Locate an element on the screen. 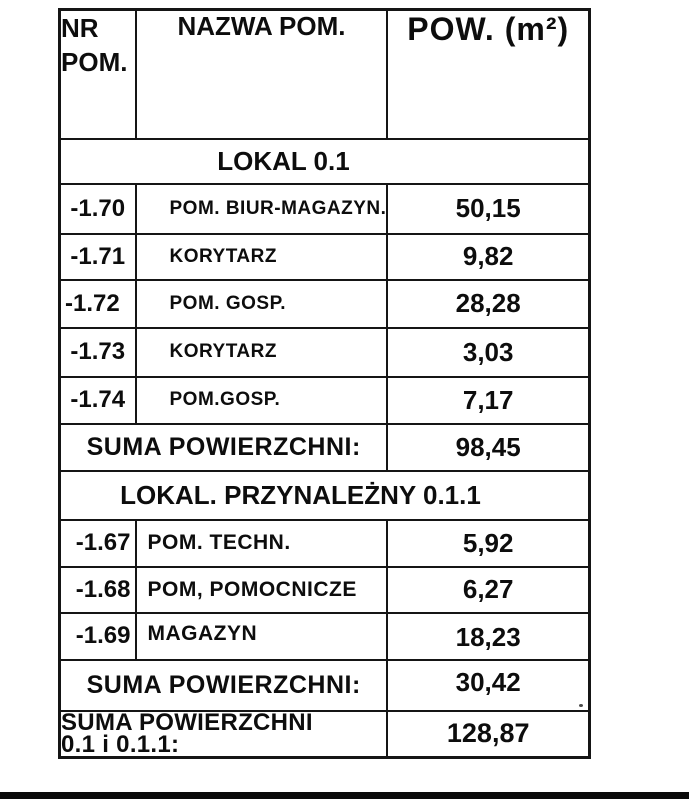 The width and height of the screenshot is (689, 800). room-number-cell: -1.68 is located at coordinates (97, 589).